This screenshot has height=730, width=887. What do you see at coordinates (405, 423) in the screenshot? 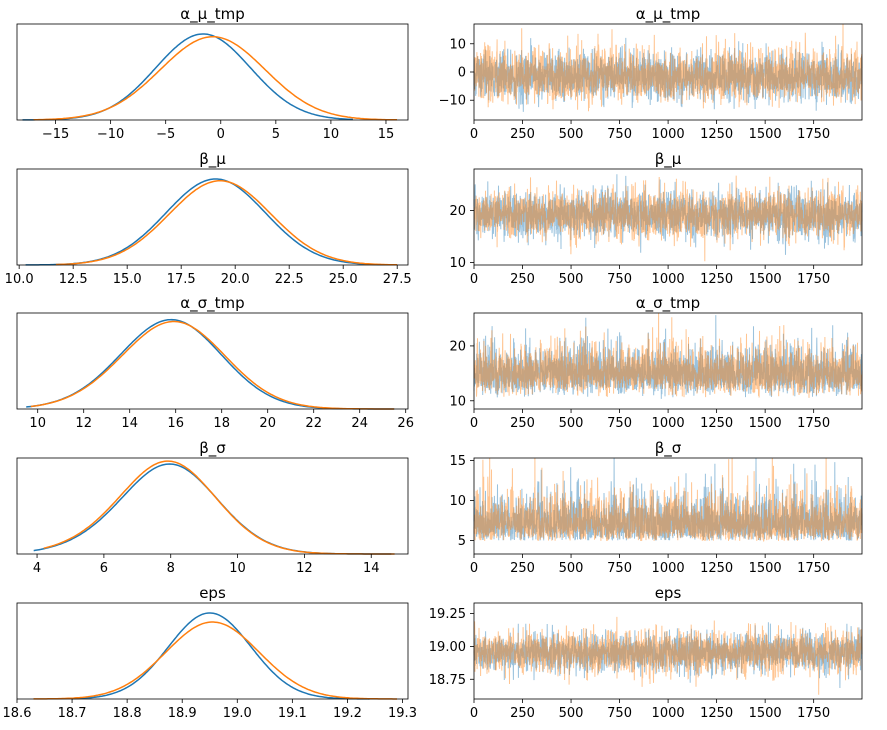
I see `x-tick-label: 26` at bounding box center [405, 423].